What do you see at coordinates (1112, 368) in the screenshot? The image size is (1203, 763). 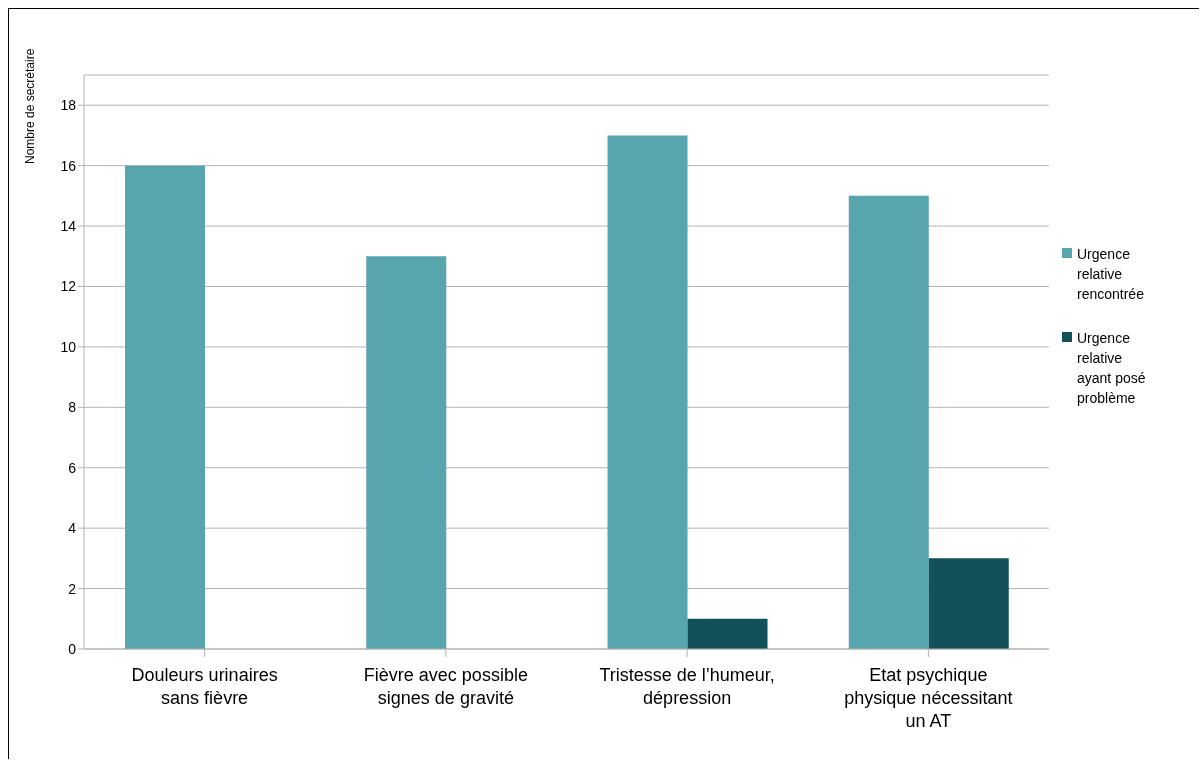 I see `legend-label: Urgence relative ayant posé problème` at bounding box center [1112, 368].